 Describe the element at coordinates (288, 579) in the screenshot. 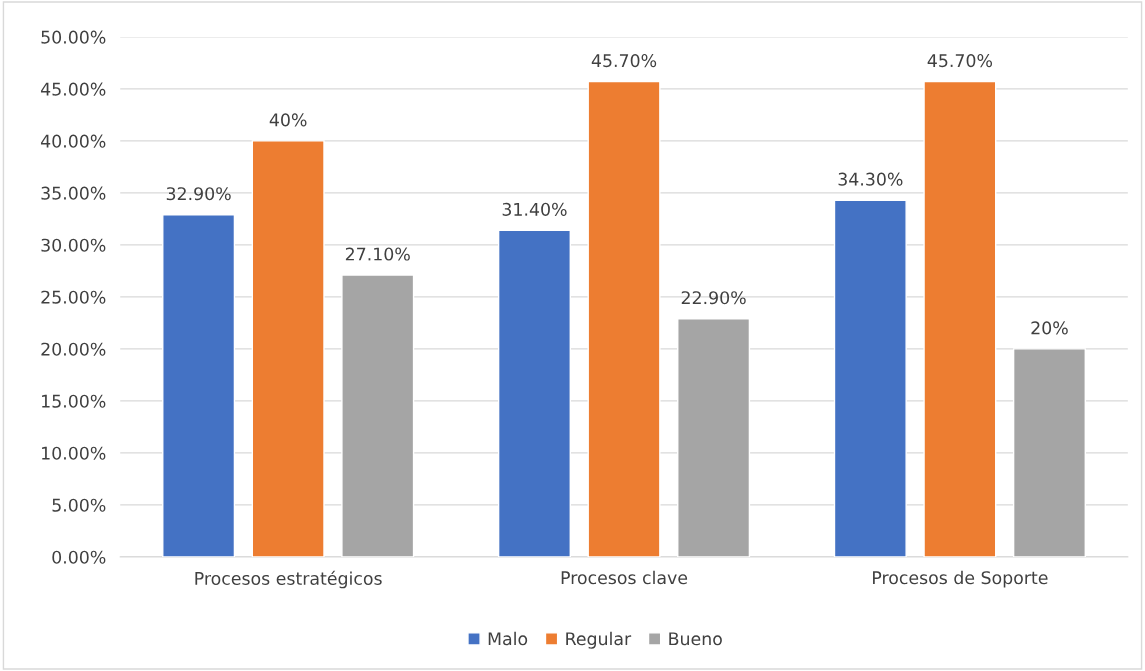

I see `x-tick-label: Procesos estratégicos` at that location.